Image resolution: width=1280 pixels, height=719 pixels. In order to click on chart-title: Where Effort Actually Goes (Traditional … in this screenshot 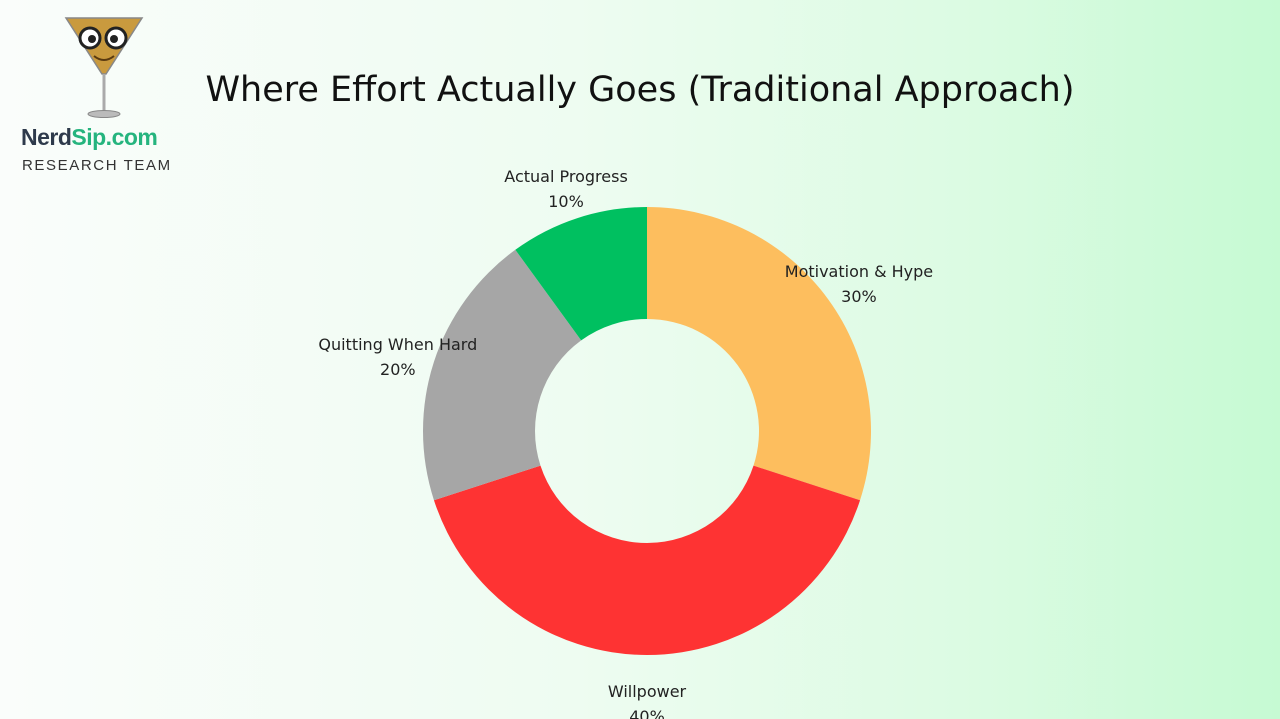, I will do `click(640, 90)`.